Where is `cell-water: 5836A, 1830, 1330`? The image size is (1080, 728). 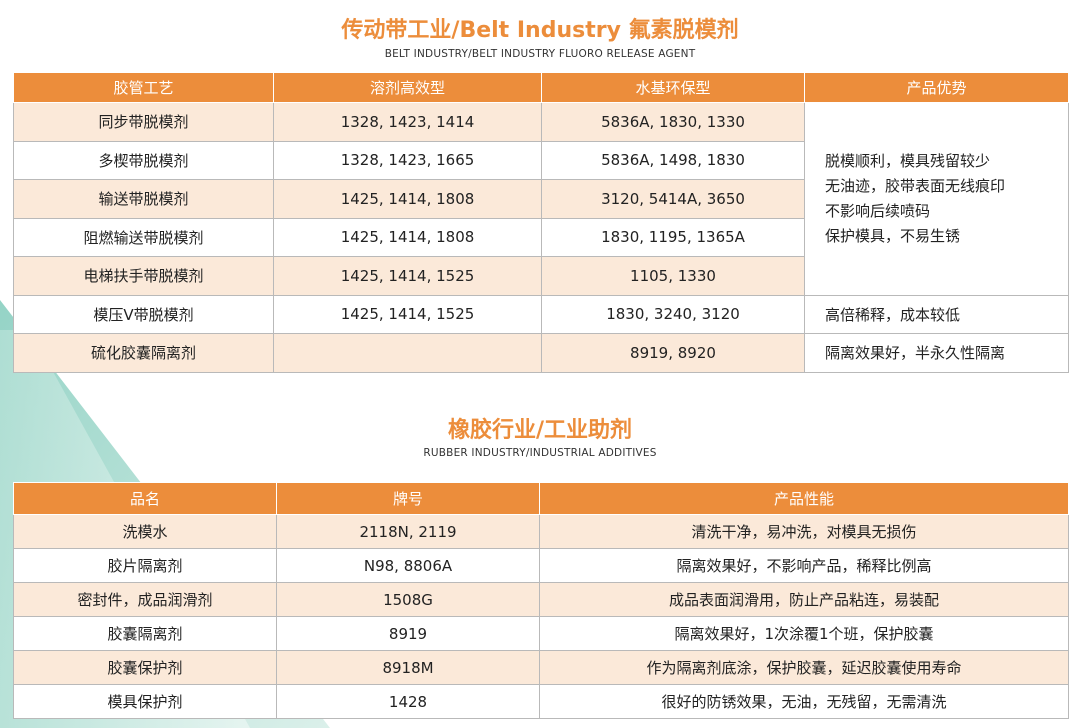 cell-water: 5836A, 1830, 1330 is located at coordinates (673, 122).